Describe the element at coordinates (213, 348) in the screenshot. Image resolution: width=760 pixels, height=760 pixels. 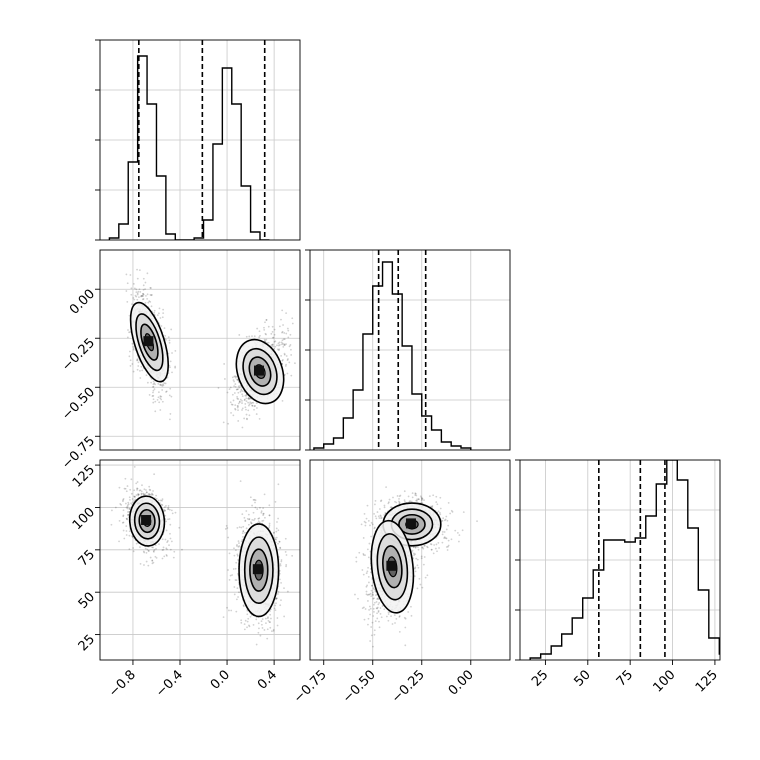
I see `marks` at that location.